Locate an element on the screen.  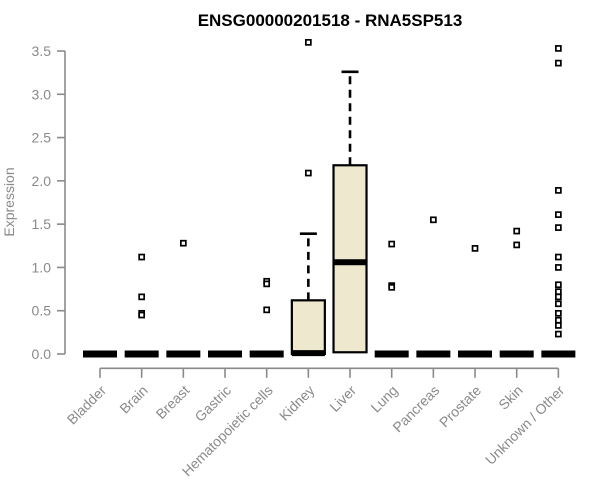
x-tick-label: Skin is located at coordinates (510, 397).